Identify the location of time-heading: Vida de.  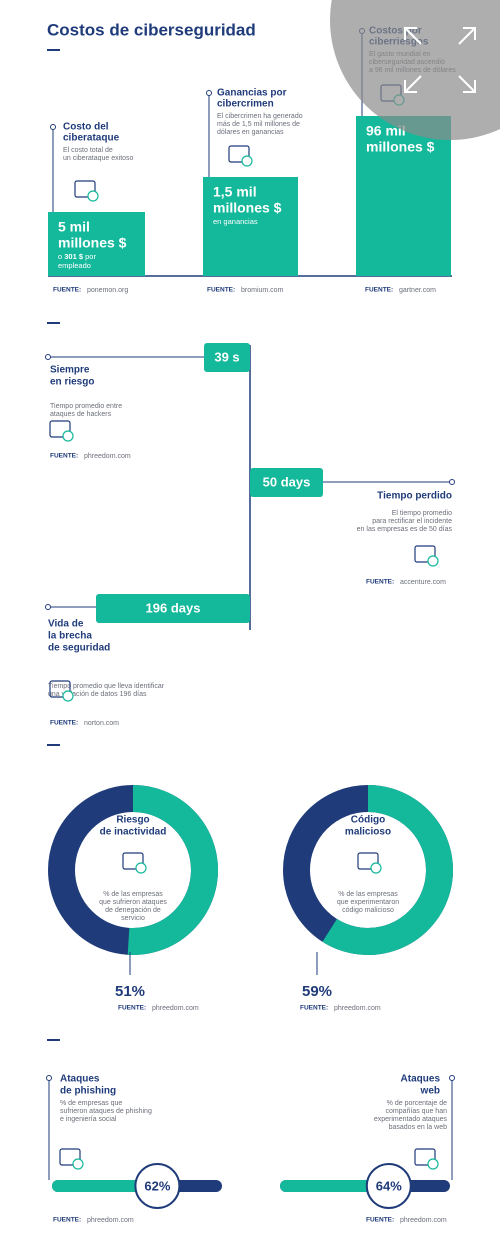
(66, 624).